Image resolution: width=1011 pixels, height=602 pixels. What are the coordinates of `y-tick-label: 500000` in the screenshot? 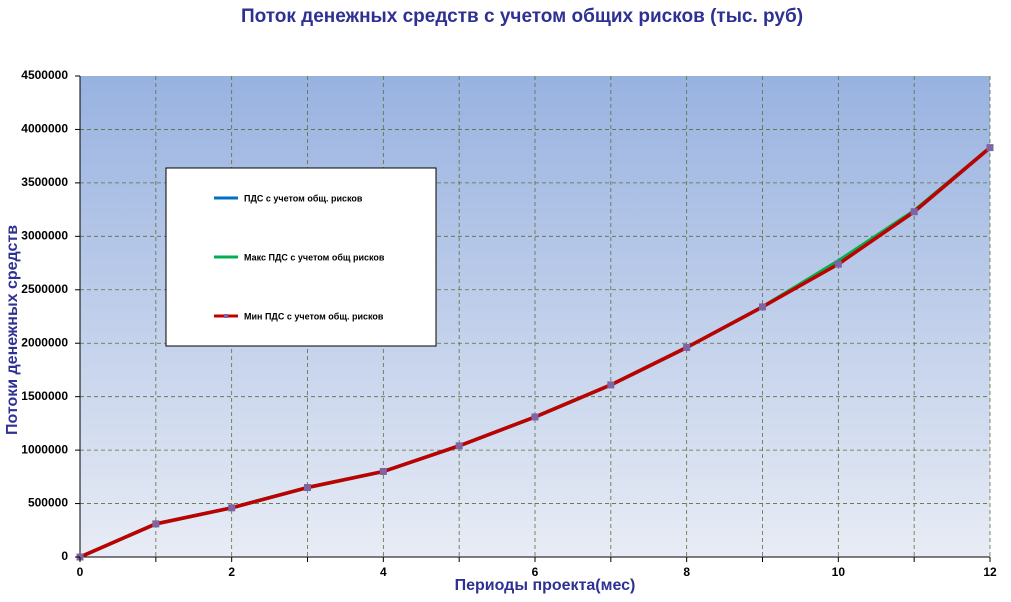 It's located at (48, 503).